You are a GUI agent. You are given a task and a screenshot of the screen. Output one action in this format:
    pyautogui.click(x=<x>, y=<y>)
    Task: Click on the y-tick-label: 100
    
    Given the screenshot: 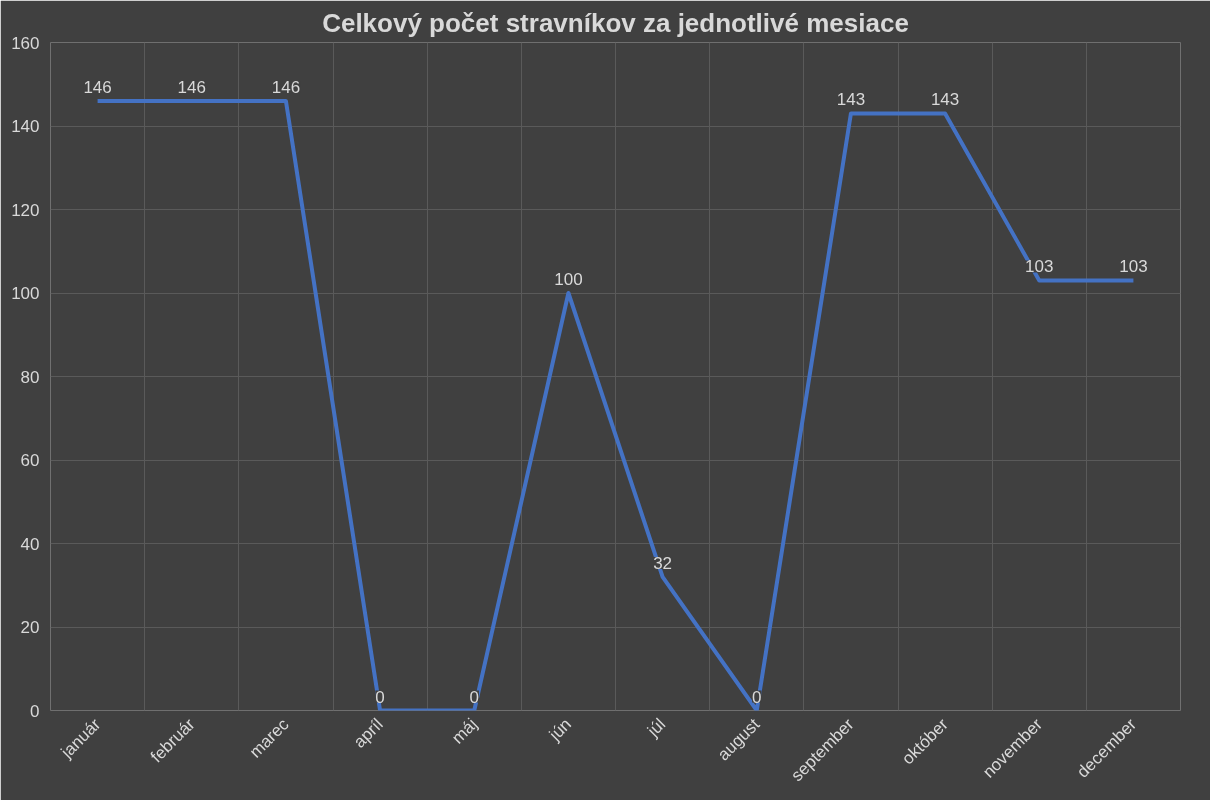 What is the action you would take?
    pyautogui.click(x=25, y=293)
    